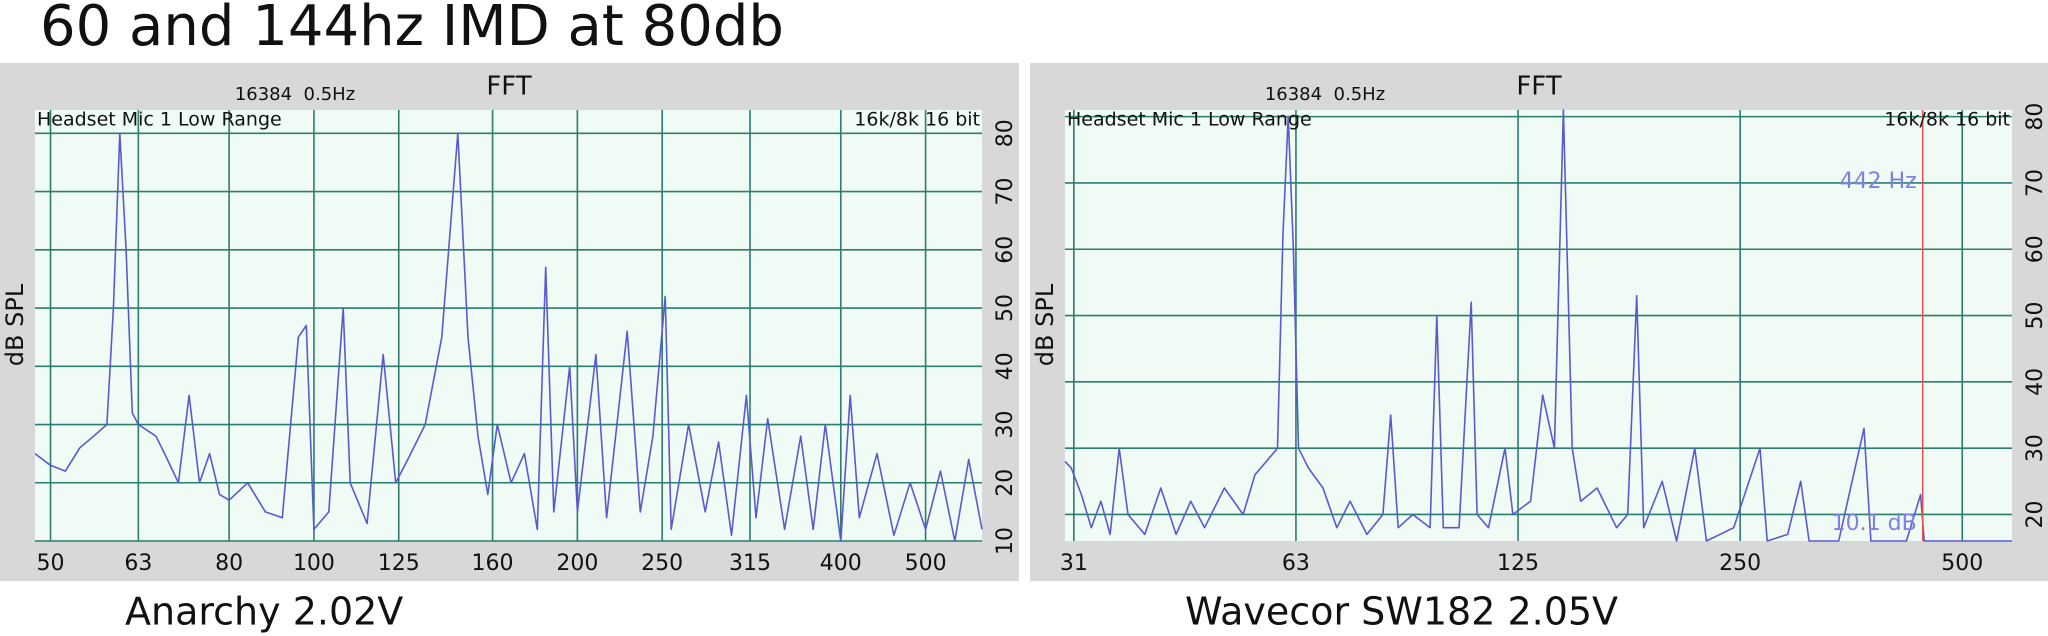  What do you see at coordinates (493, 563) in the screenshot?
I see `x-tick-label: 160` at bounding box center [493, 563].